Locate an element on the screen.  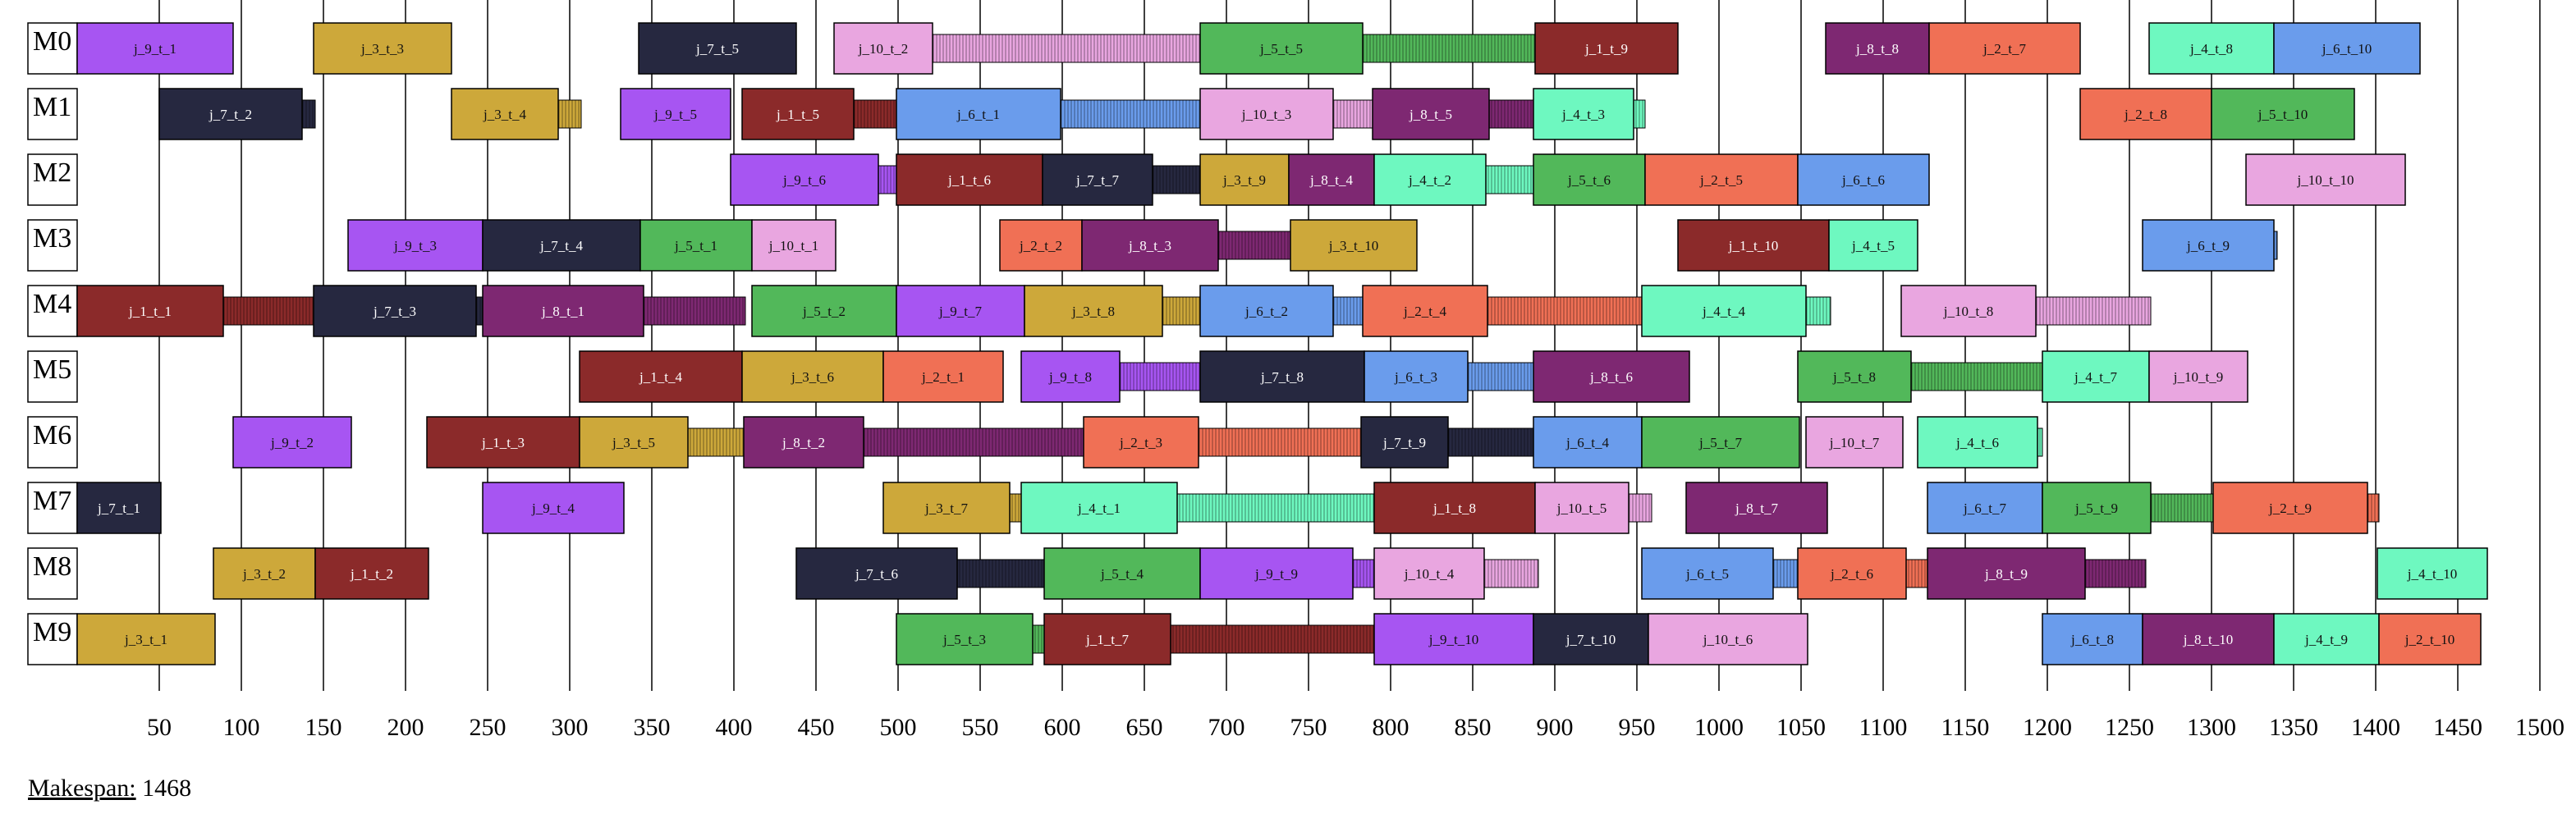
operation-label: j_10_t_5 is located at coordinates (1582, 508).